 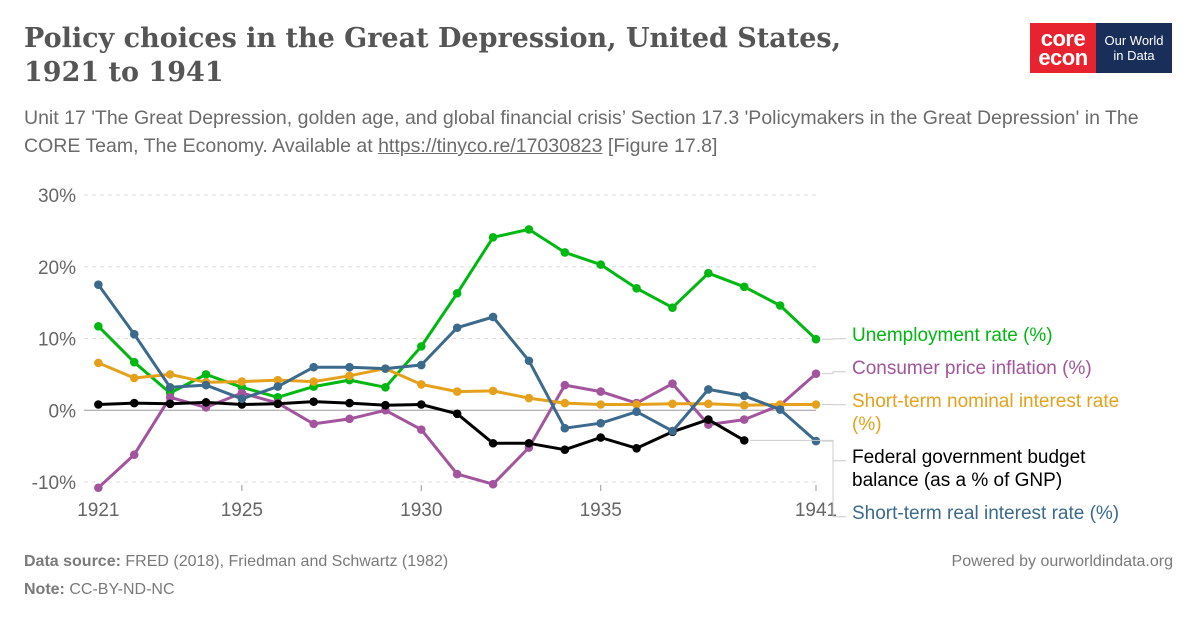 I want to click on source-link: https://tinyco.re/17030823, so click(x=490, y=146).